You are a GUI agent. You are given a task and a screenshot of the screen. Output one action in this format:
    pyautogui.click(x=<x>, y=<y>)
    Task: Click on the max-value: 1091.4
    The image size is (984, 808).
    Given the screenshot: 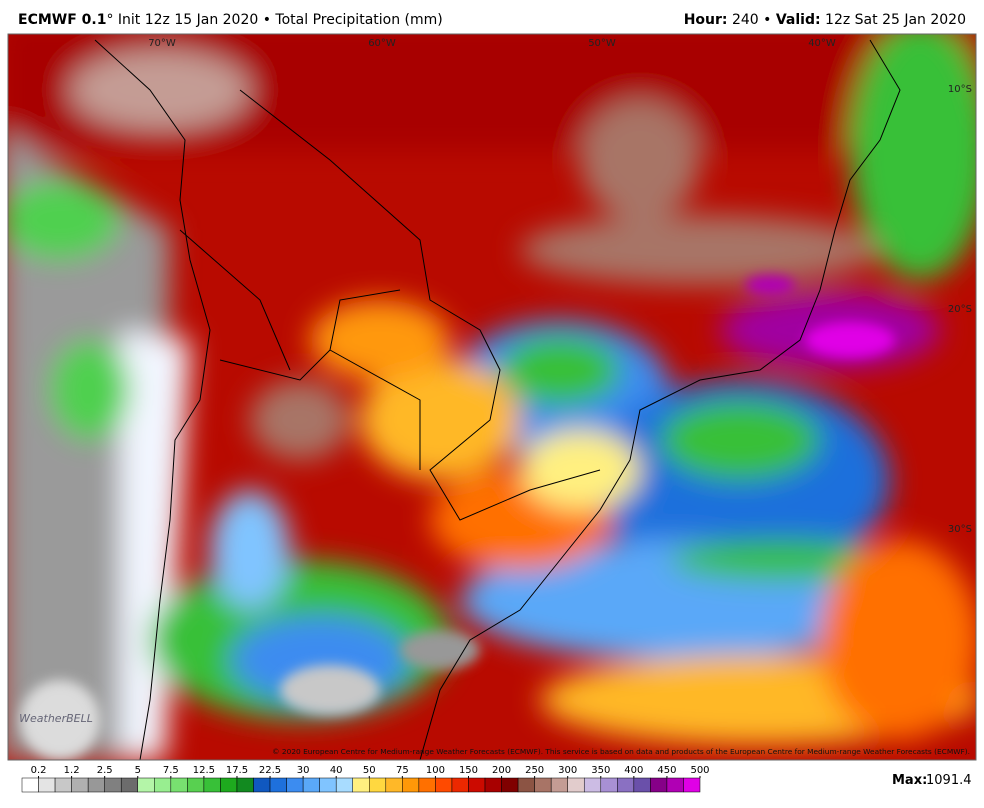 What is the action you would take?
    pyautogui.click(x=949, y=780)
    